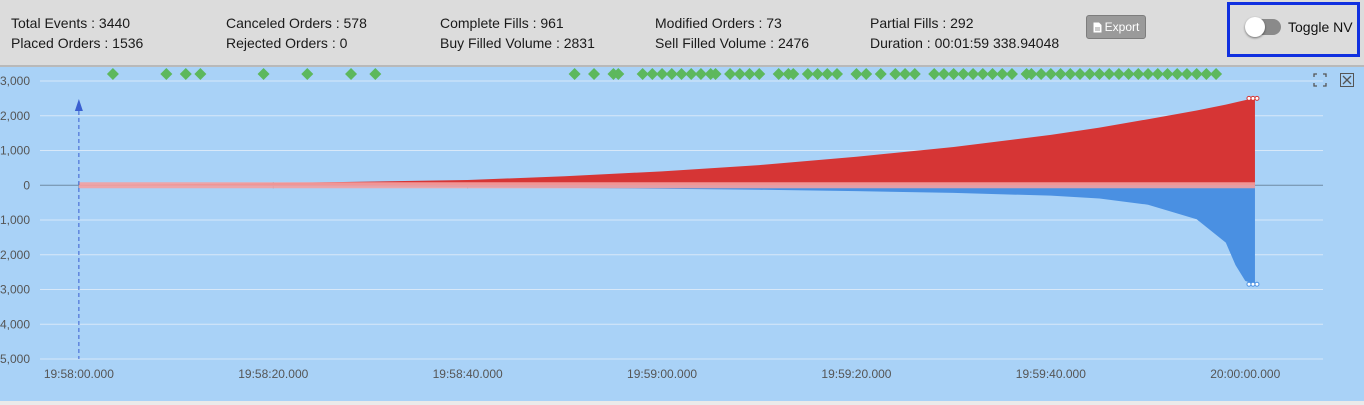 The image size is (1364, 405). Describe the element at coordinates (662, 374) in the screenshot. I see `x-tick-label: 19:59:00.000` at that location.